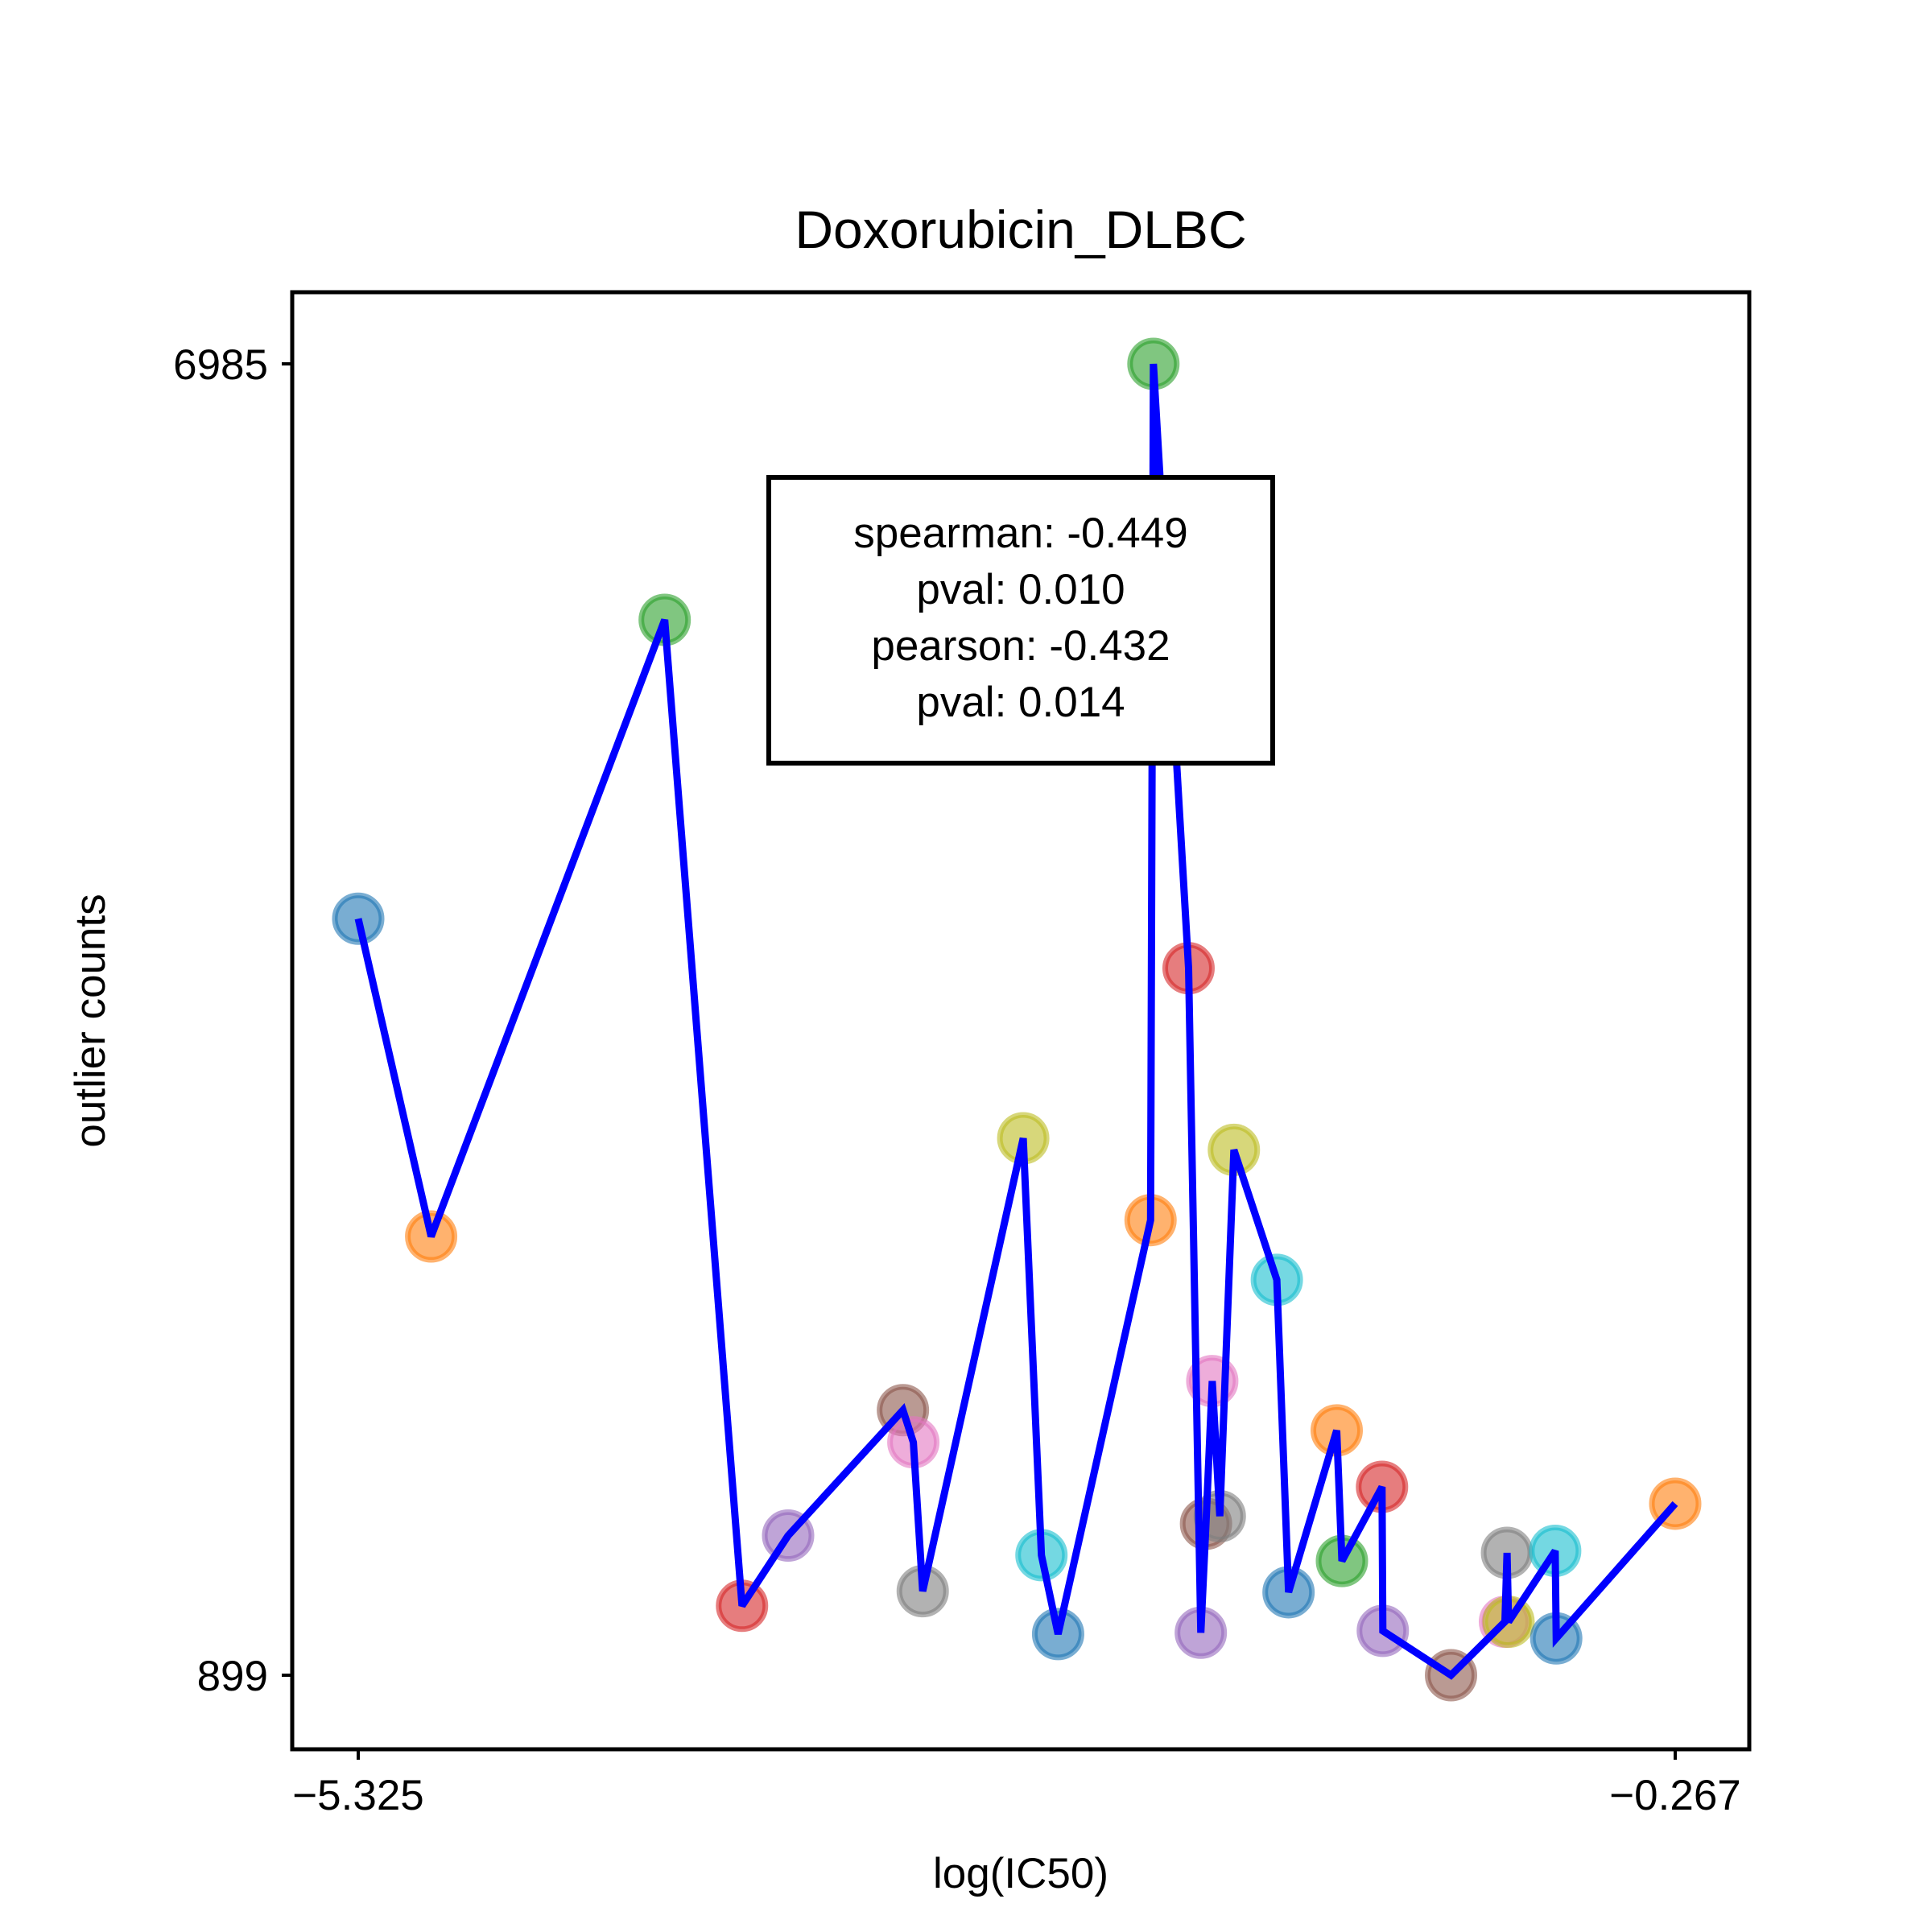 The width and height of the screenshot is (1932, 1932). I want to click on stats-line-2: pearson: -0.432, so click(1020, 646).